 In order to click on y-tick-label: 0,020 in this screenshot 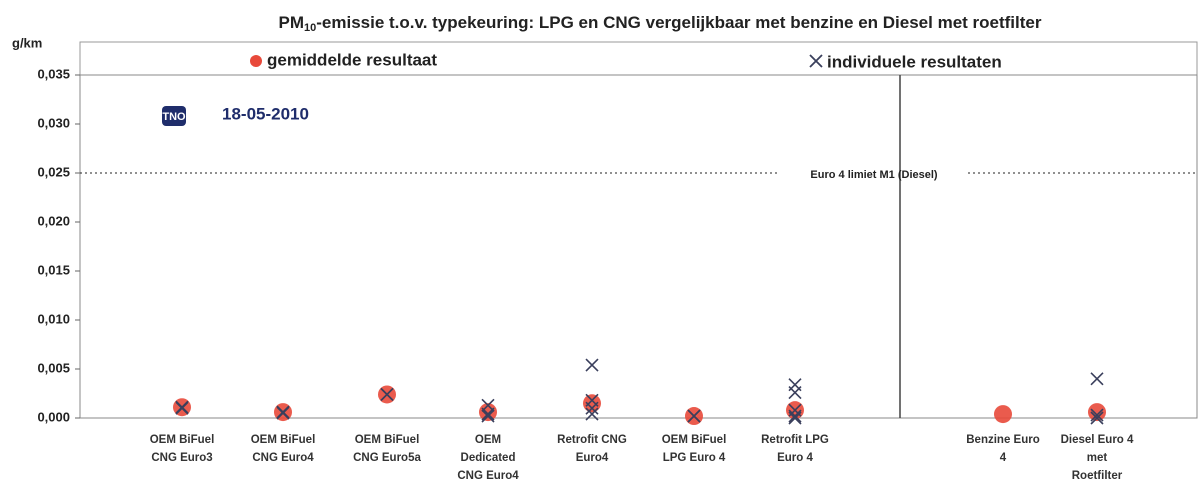, I will do `click(53, 220)`.